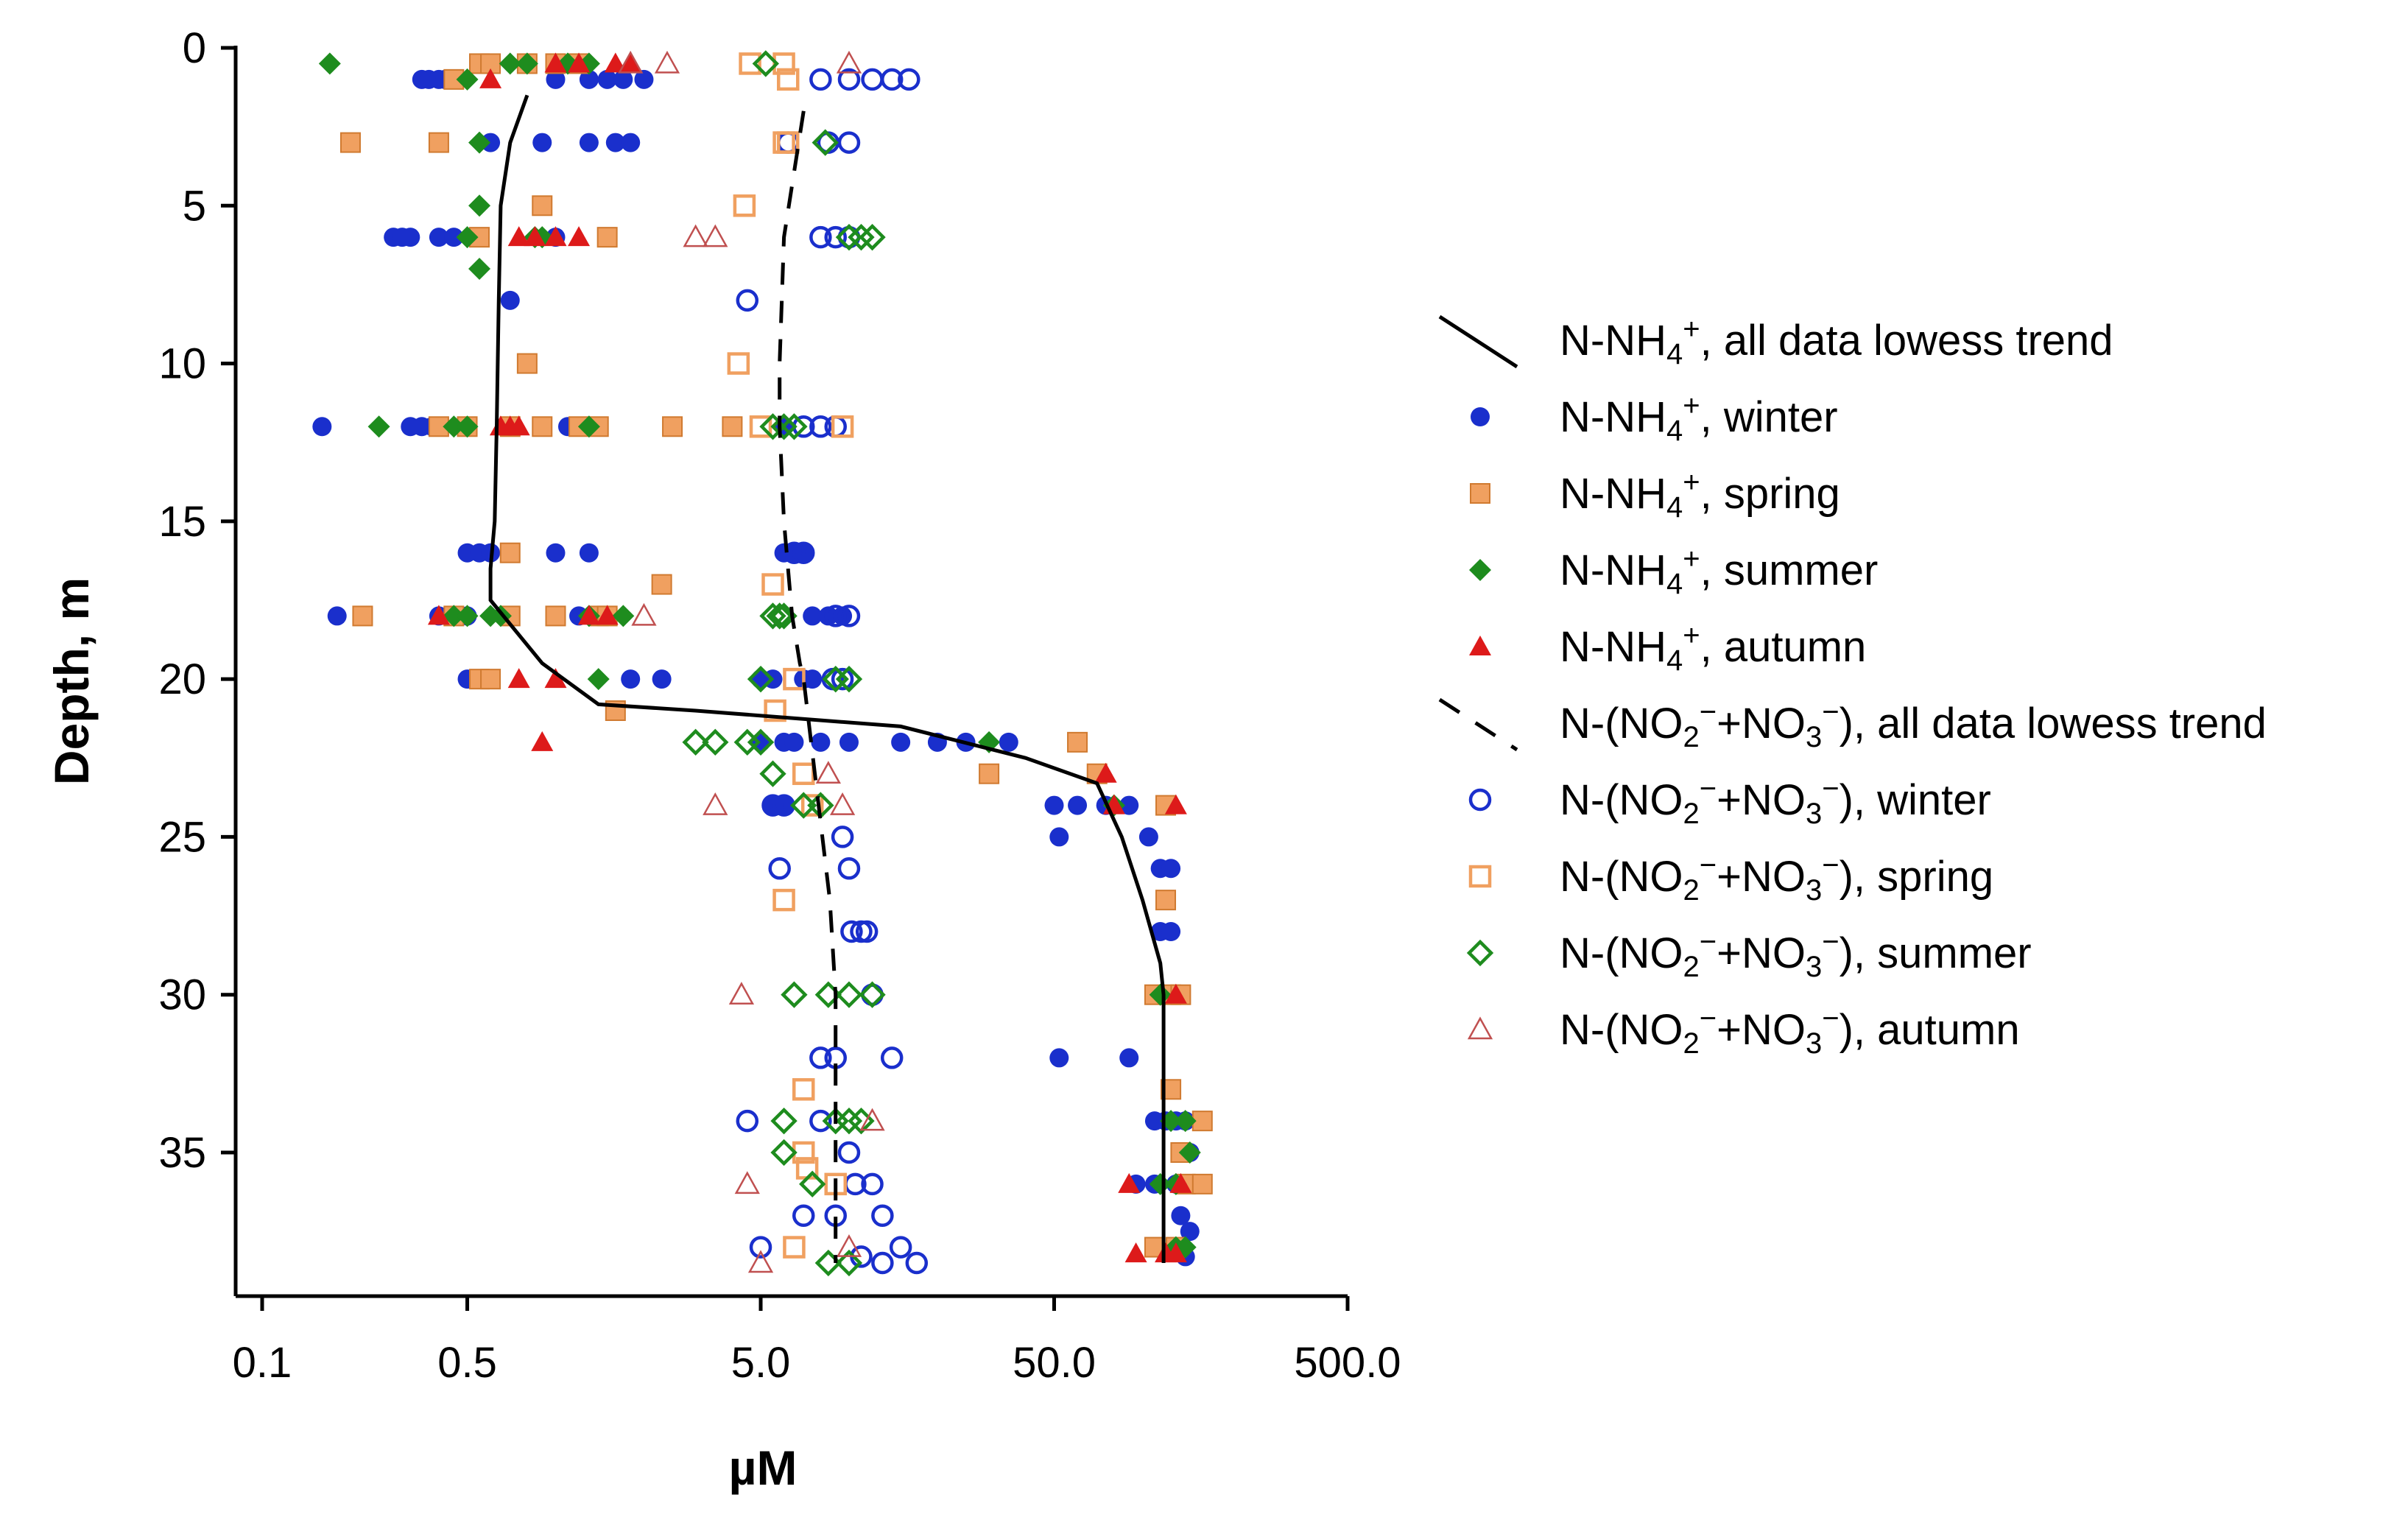 This screenshot has width=2408, height=1520. What do you see at coordinates (1054, 1363) in the screenshot?
I see `x-tick-label: 50.0` at bounding box center [1054, 1363].